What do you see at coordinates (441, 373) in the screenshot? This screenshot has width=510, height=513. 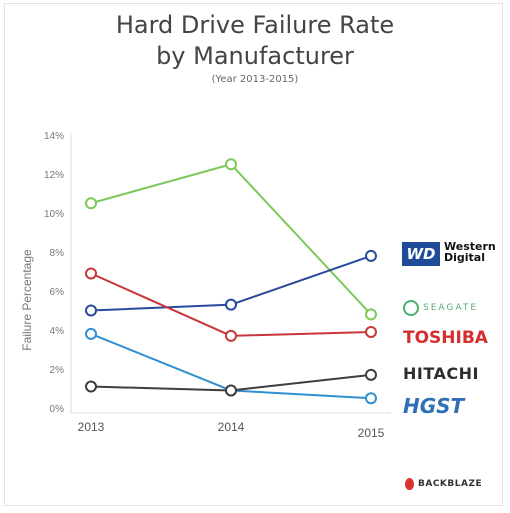 I see `hitachi-logo: HITACHI` at bounding box center [441, 373].